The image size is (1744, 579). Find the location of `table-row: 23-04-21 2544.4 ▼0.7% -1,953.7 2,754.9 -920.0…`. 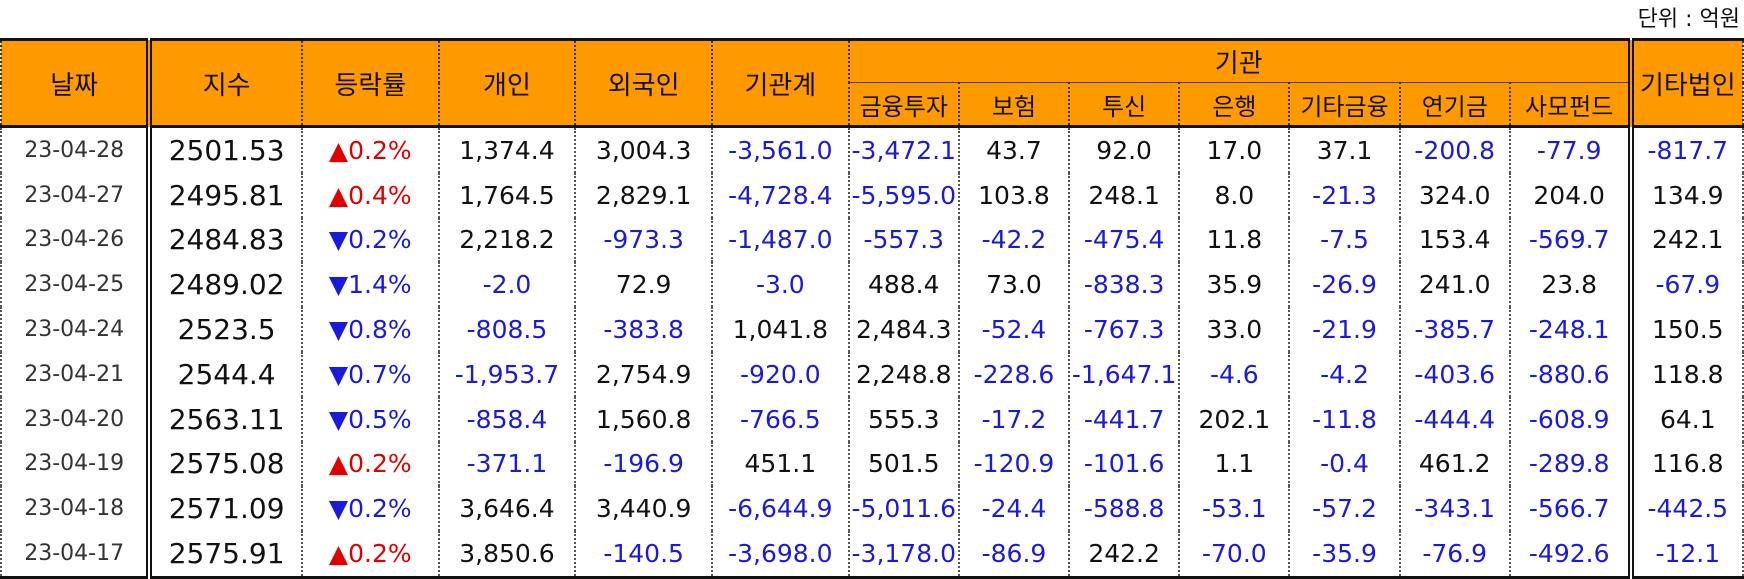

table-row: 23-04-21 2544.4 ▼0.7% -1,953.7 2,754.9 -920.0… is located at coordinates (872, 374).